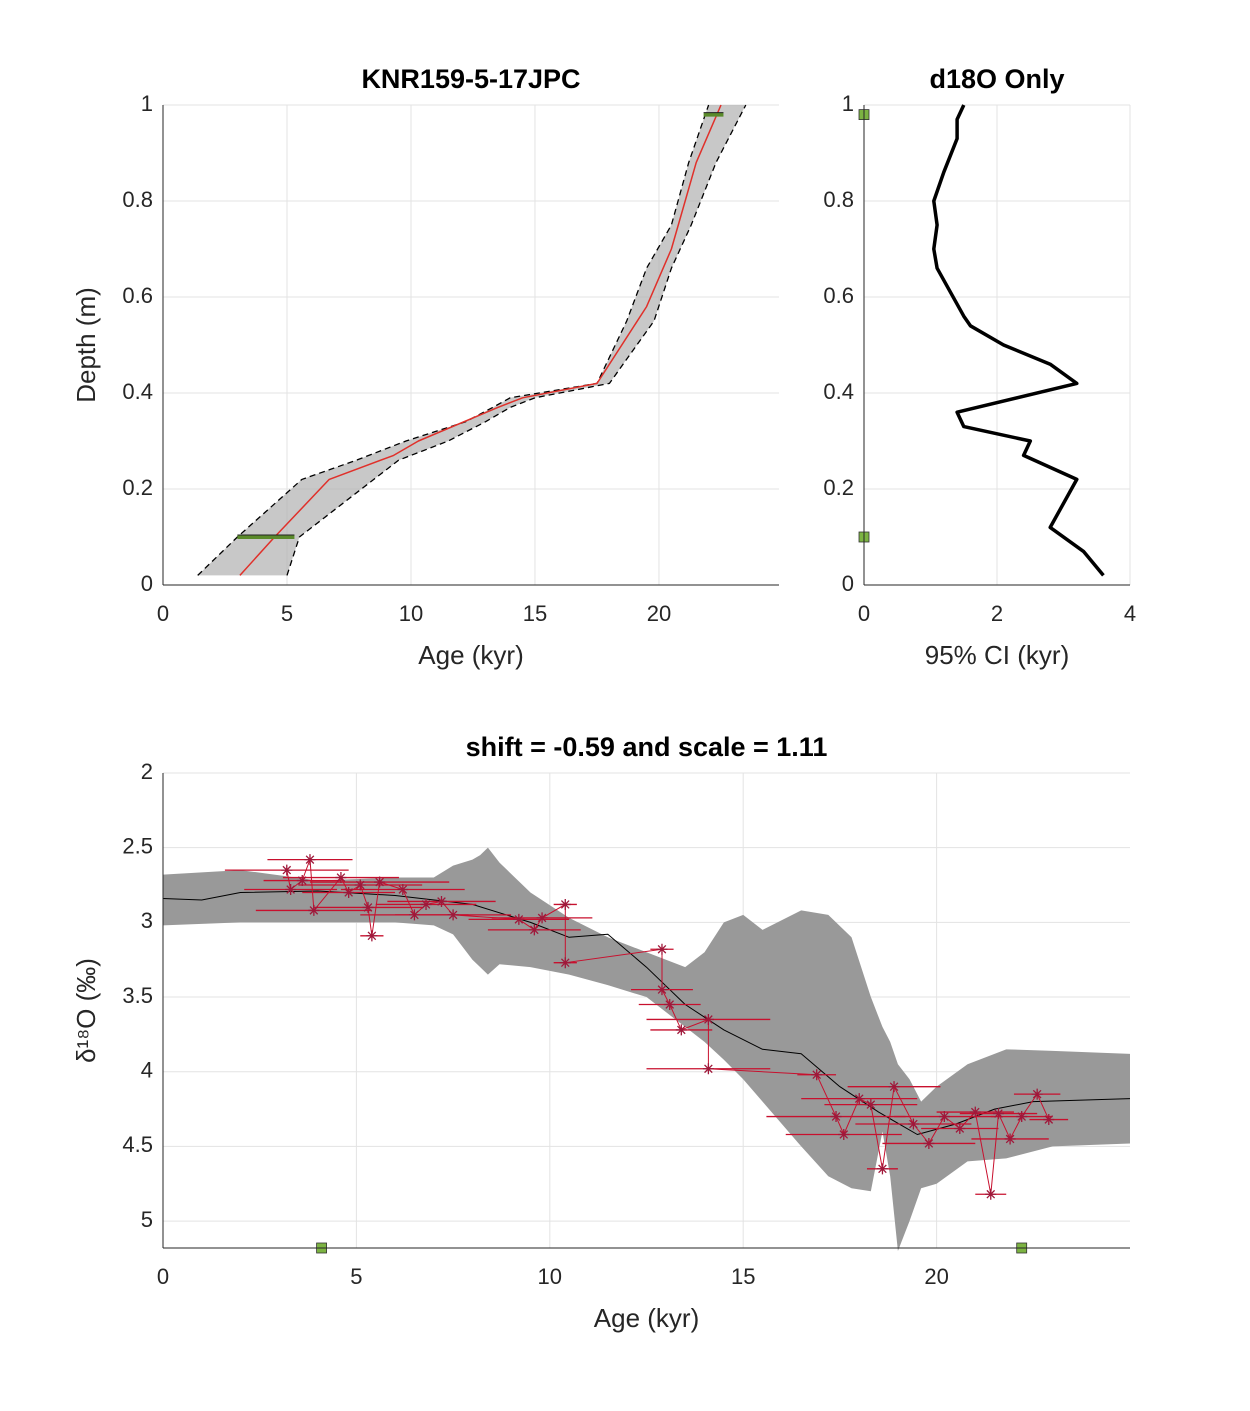  Describe the element at coordinates (147, 920) in the screenshot. I see `y-tick-label: 3` at that location.